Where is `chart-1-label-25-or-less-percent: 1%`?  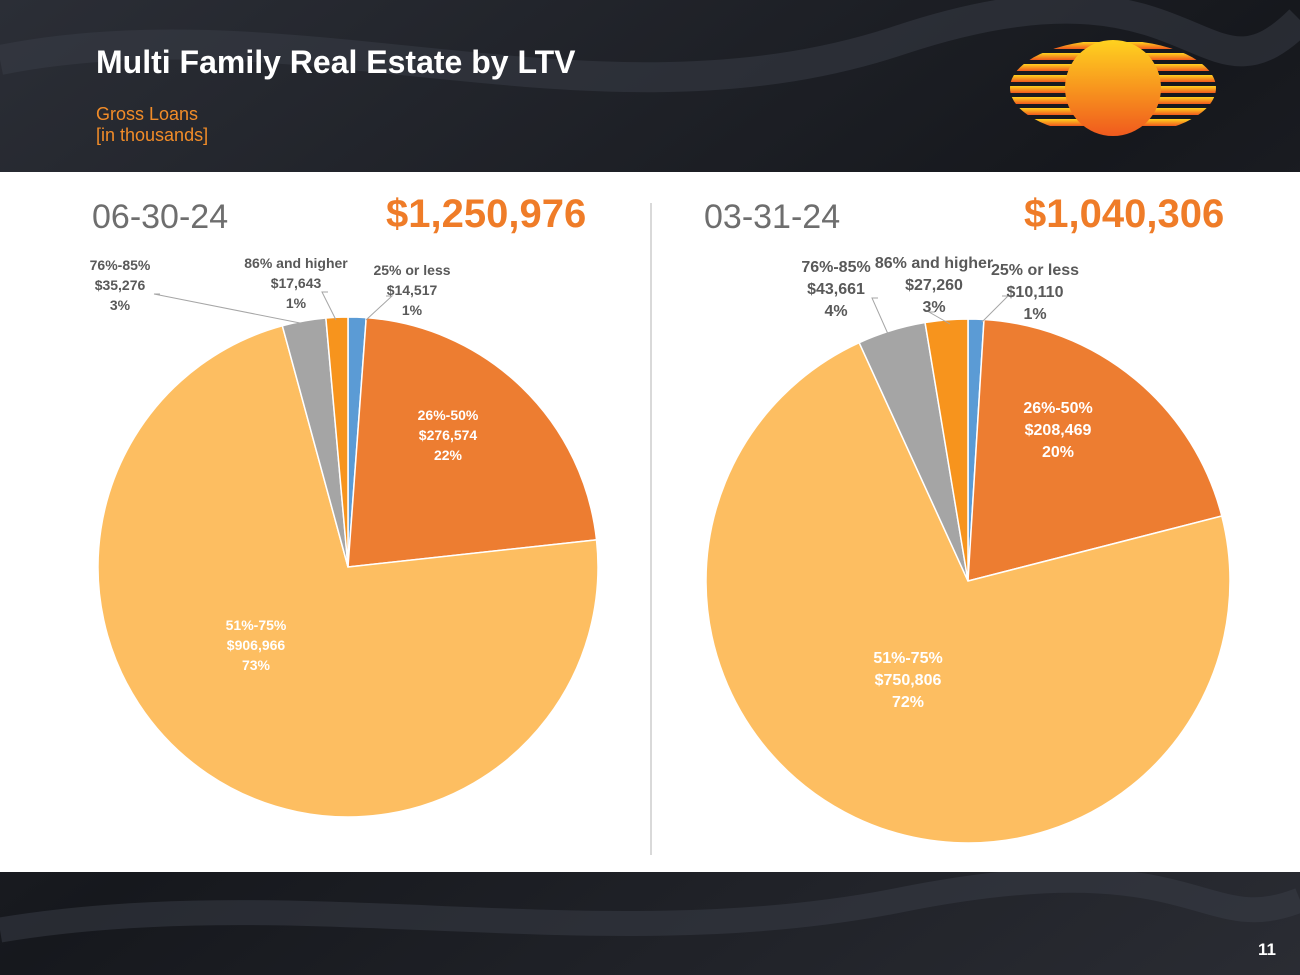 chart-1-label-25-or-less-percent: 1% is located at coordinates (412, 310).